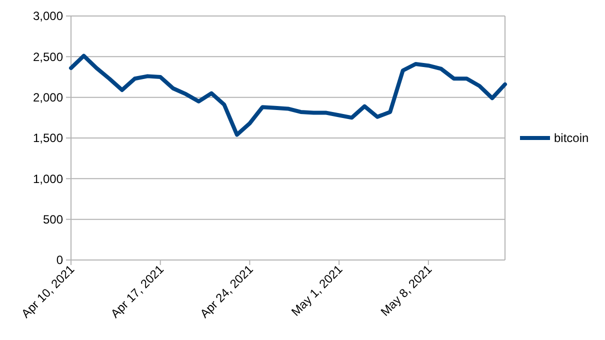  What do you see at coordinates (48, 16) in the screenshot?
I see `y-tick-label: 3,000` at bounding box center [48, 16].